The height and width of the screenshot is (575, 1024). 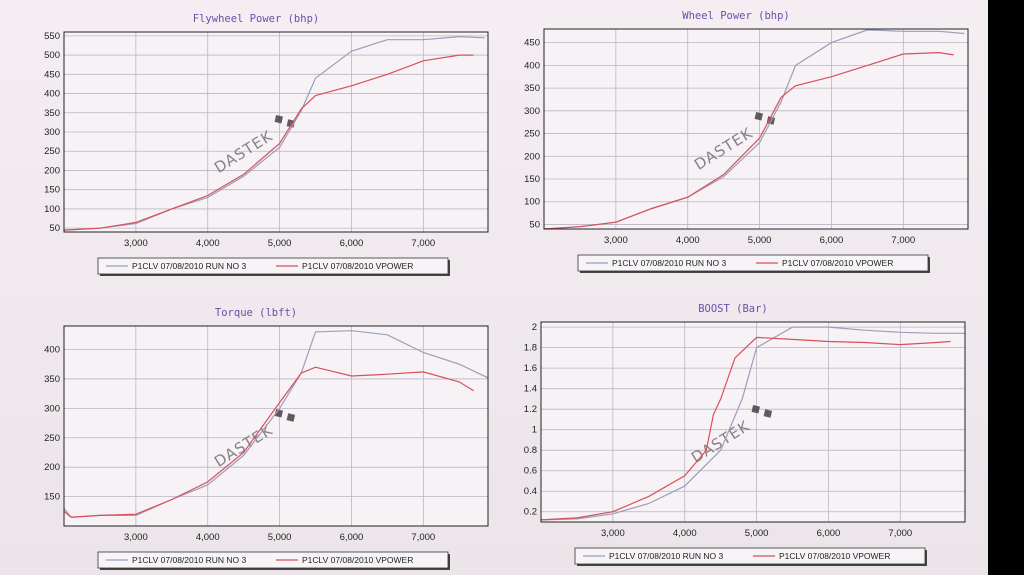 I want to click on chart-title: Torque (lbft), so click(x=256, y=313).